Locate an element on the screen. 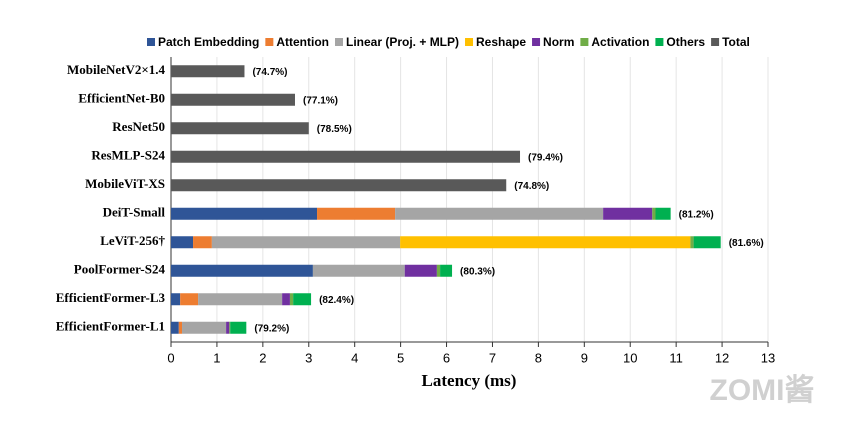  legend-label: Total is located at coordinates (736, 42).